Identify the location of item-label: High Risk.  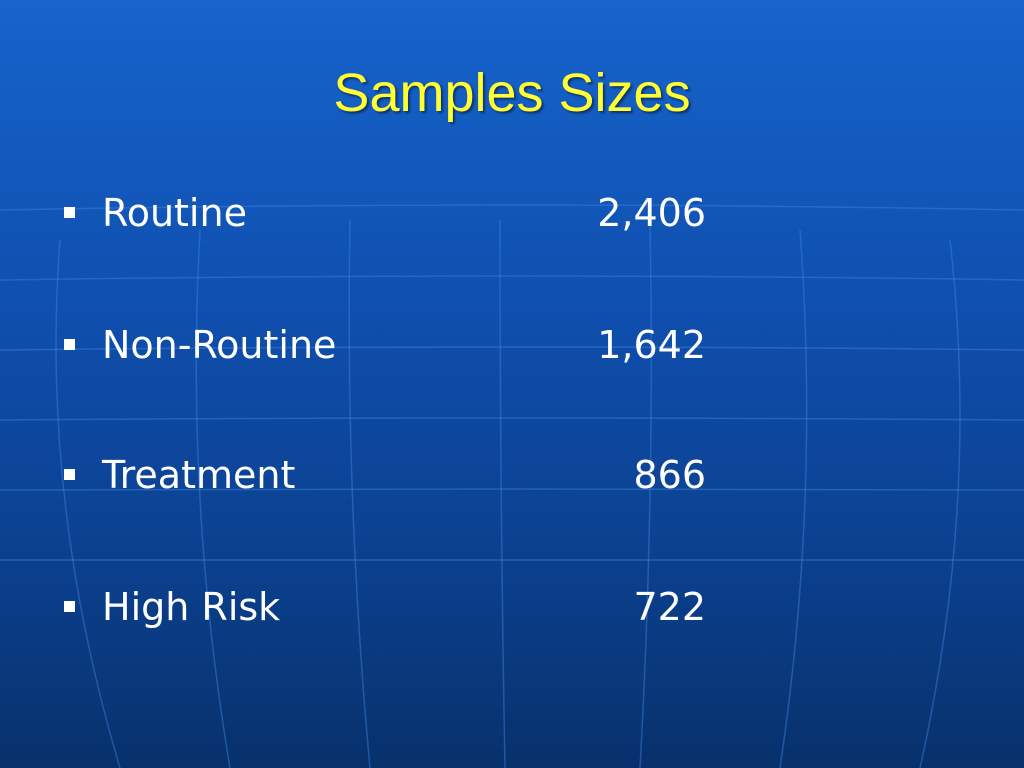
(191, 607).